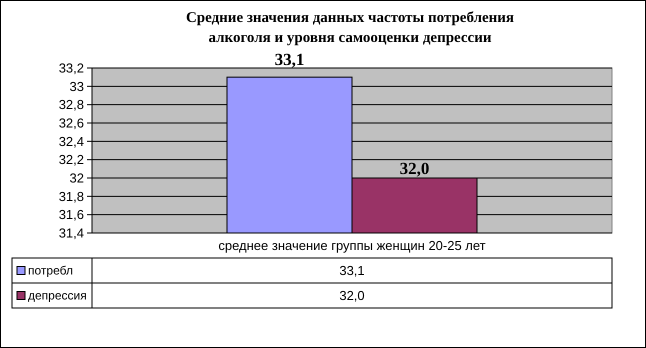 This screenshot has height=348, width=646. What do you see at coordinates (71, 196) in the screenshot?
I see `y-tick-label: 31,8` at bounding box center [71, 196].